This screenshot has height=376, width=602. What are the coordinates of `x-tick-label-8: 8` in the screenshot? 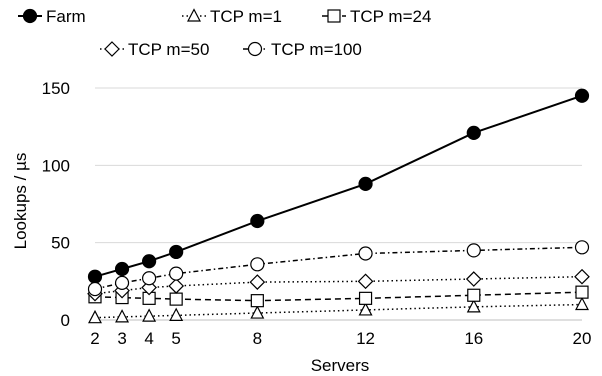 It's located at (257, 338).